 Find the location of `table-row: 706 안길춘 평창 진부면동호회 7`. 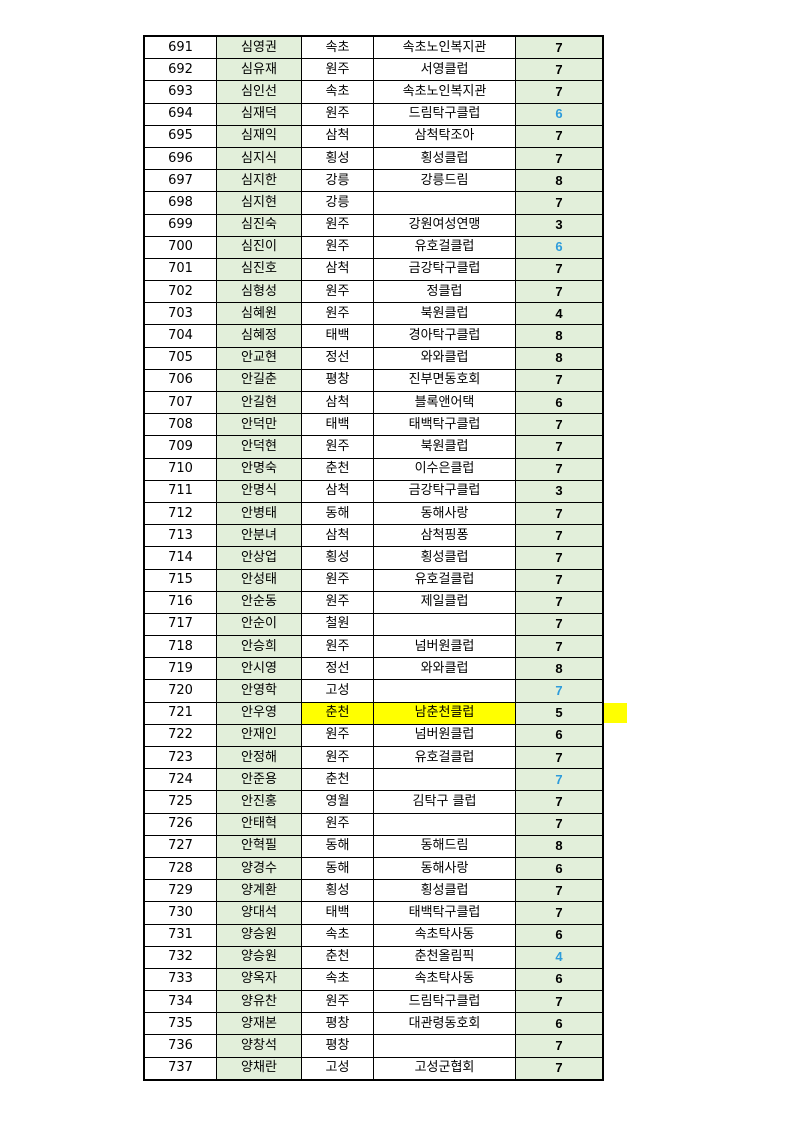

table-row: 706 안길춘 평창 진부면동호회 7 is located at coordinates (373, 380).